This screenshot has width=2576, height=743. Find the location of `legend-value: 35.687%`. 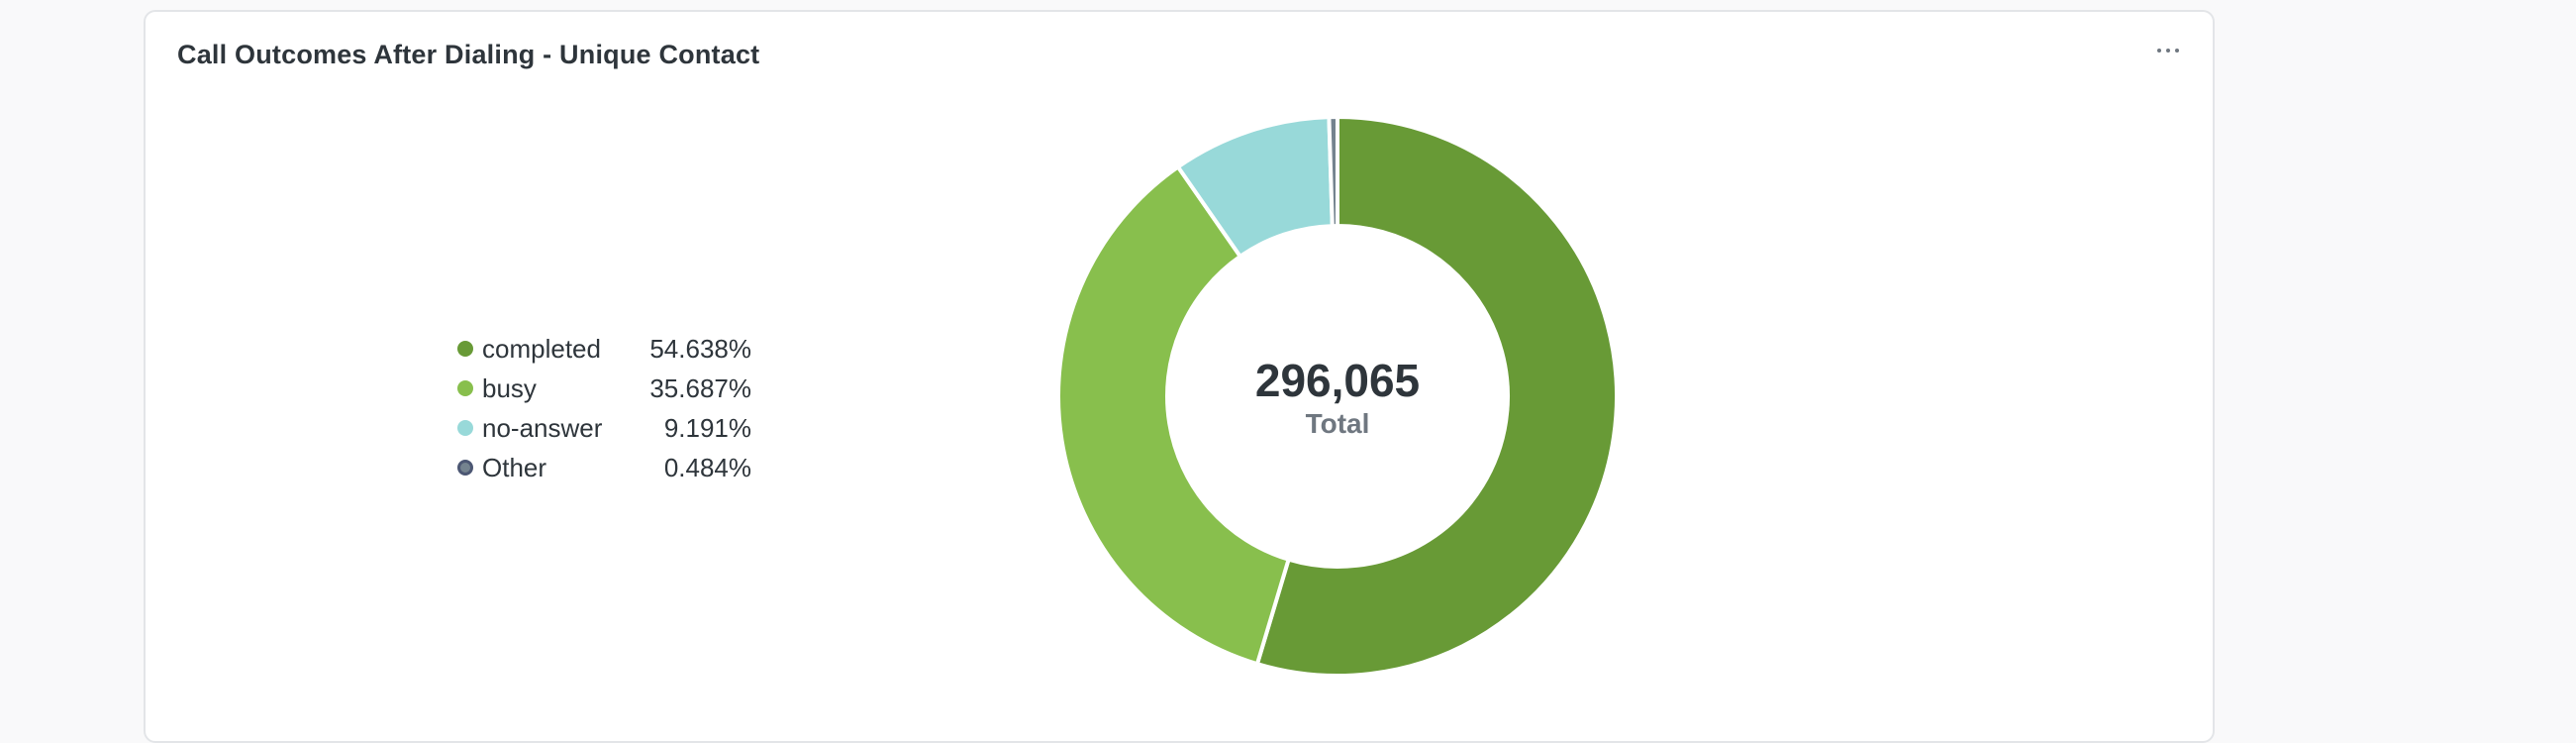

legend-value: 35.687% is located at coordinates (700, 388).